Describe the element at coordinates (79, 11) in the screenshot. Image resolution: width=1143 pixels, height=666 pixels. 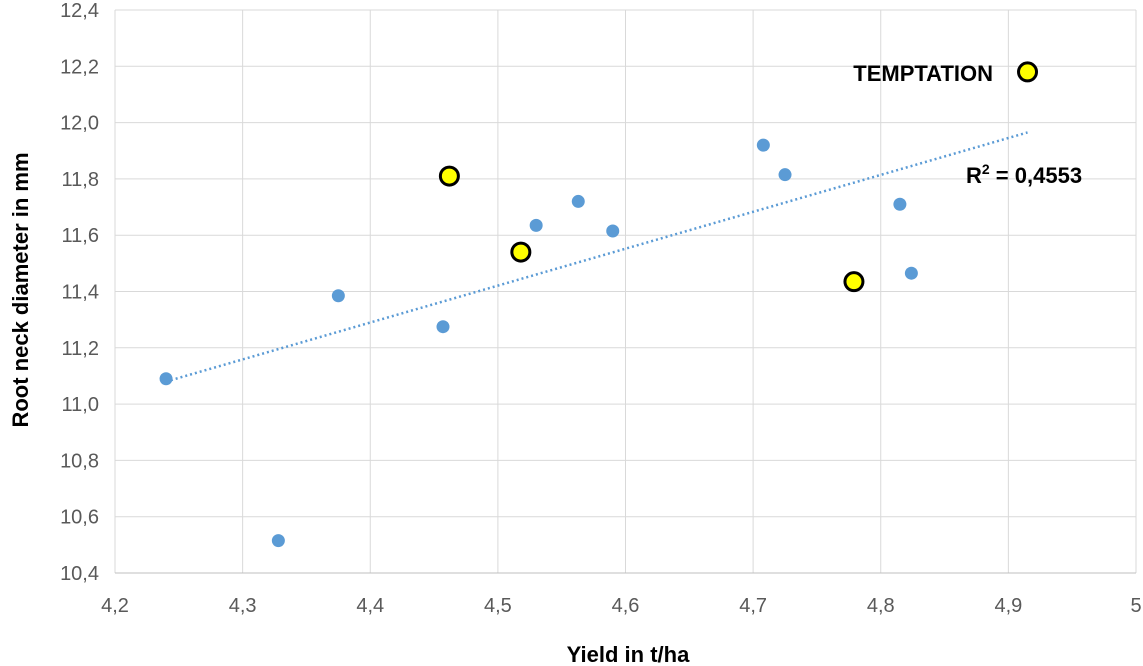
I see `y-tick-label: 12,4` at that location.